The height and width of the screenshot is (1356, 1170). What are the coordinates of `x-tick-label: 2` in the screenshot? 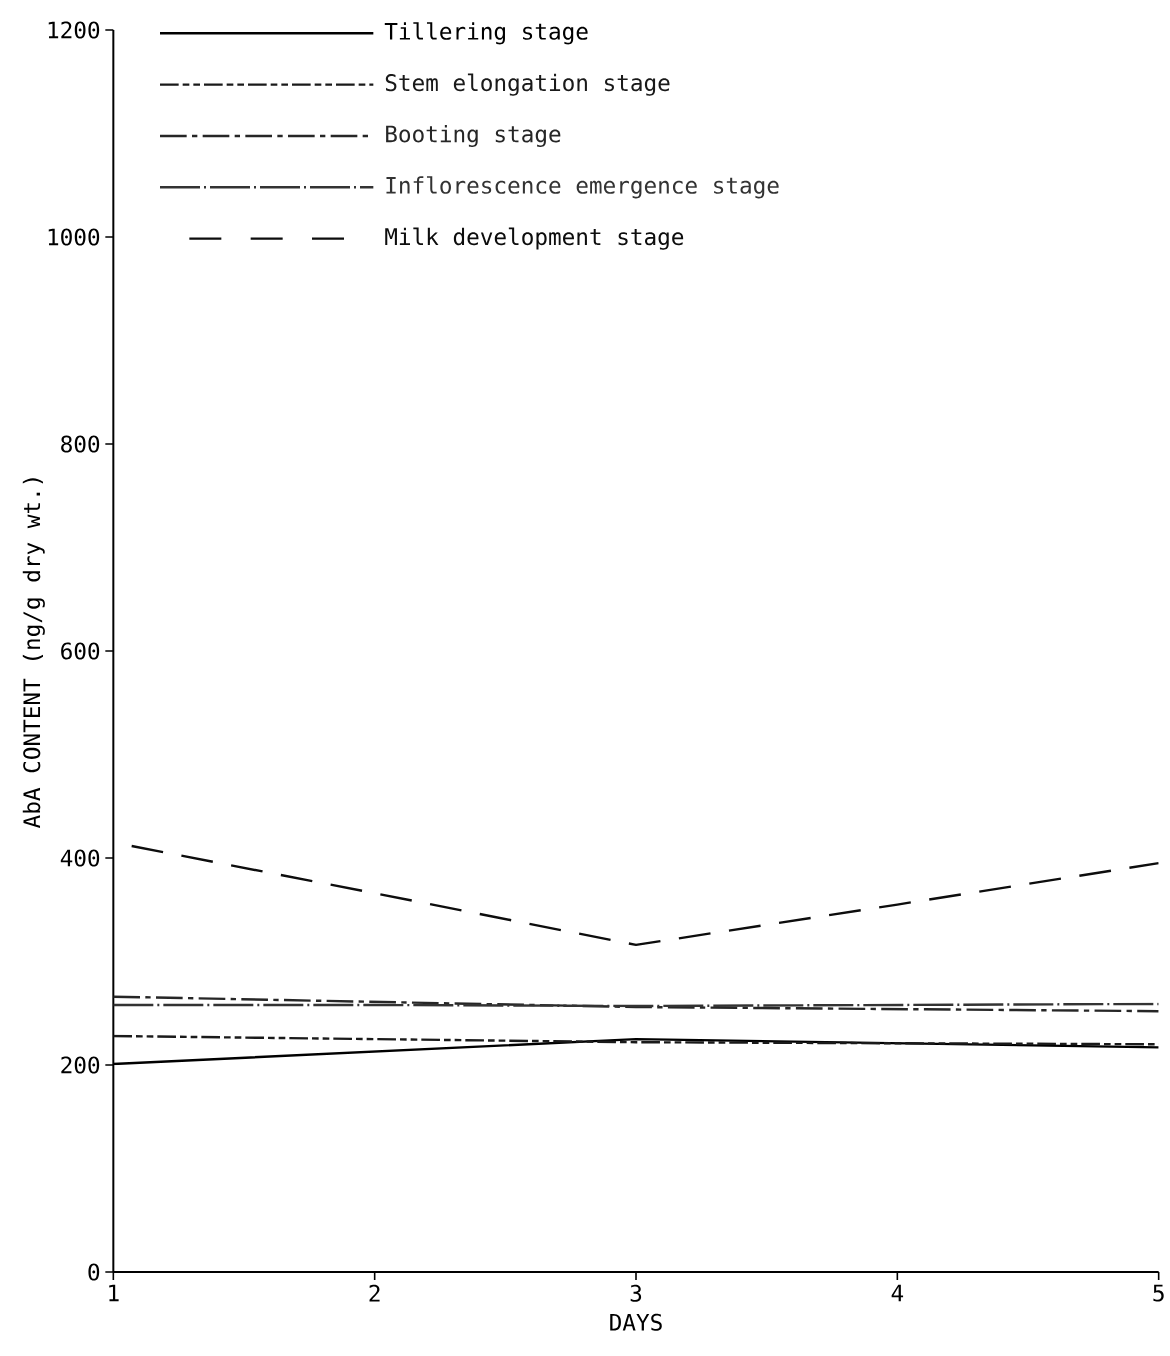 It's located at (374, 1293).